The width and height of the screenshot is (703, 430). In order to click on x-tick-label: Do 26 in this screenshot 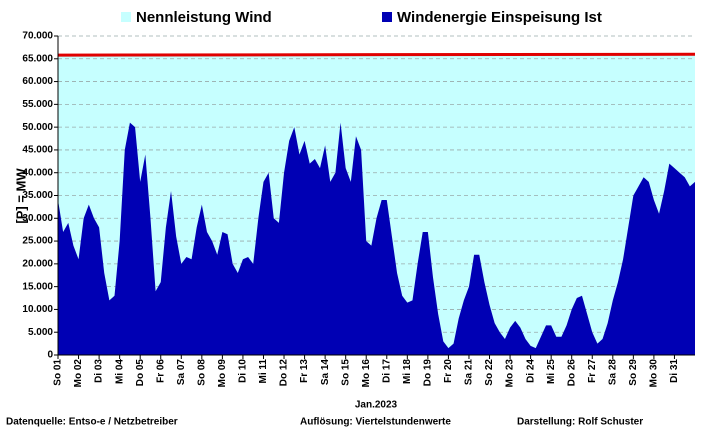, I will do `click(571, 373)`.